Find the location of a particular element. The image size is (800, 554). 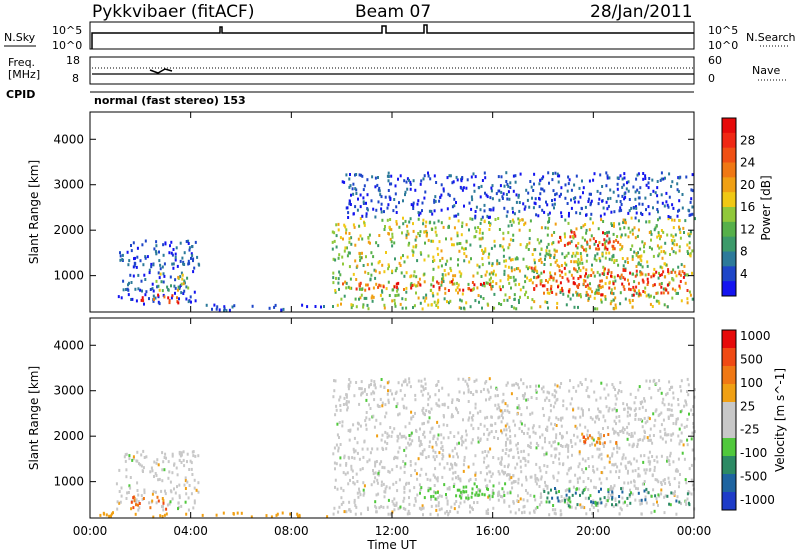

colorbar-segment is located at coordinates (729, 200).